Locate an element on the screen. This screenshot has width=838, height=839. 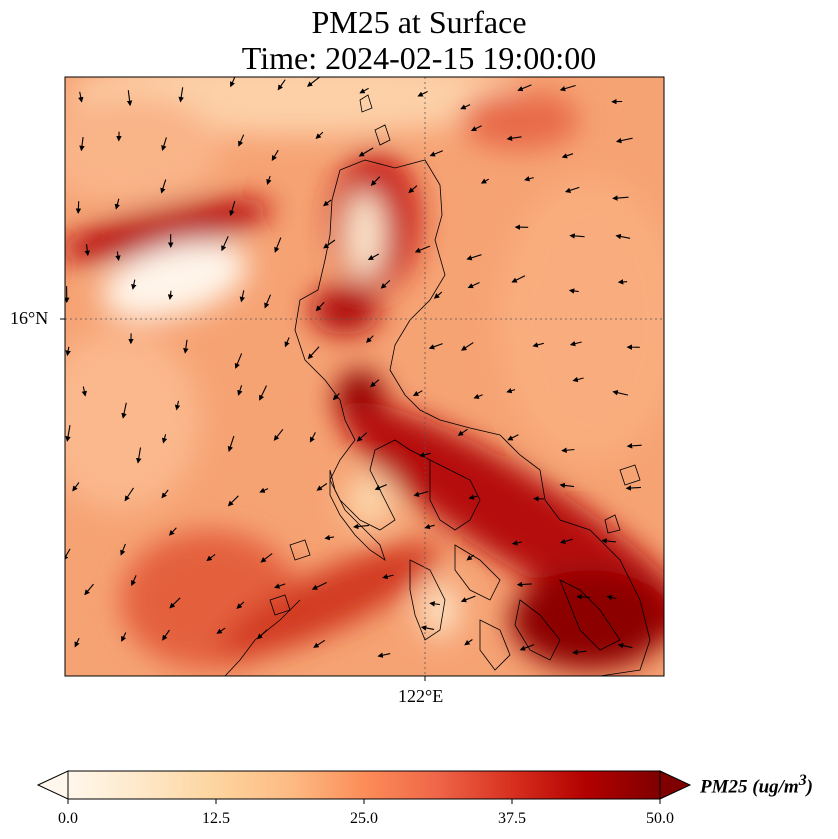
latitude-label: 16°N is located at coordinates (29, 318).